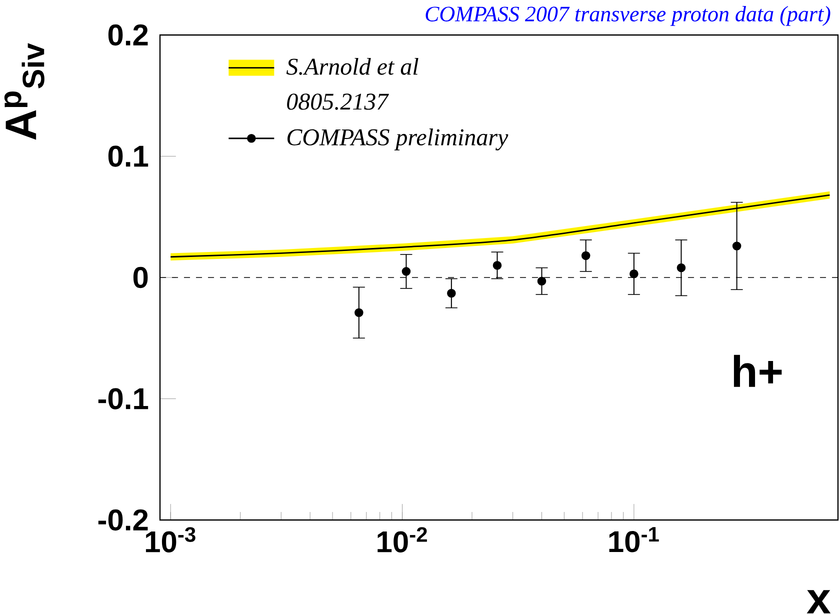  What do you see at coordinates (628, 16) in the screenshot?
I see `chart-title: COMPASS 2007 transverse proton data (part)` at bounding box center [628, 16].